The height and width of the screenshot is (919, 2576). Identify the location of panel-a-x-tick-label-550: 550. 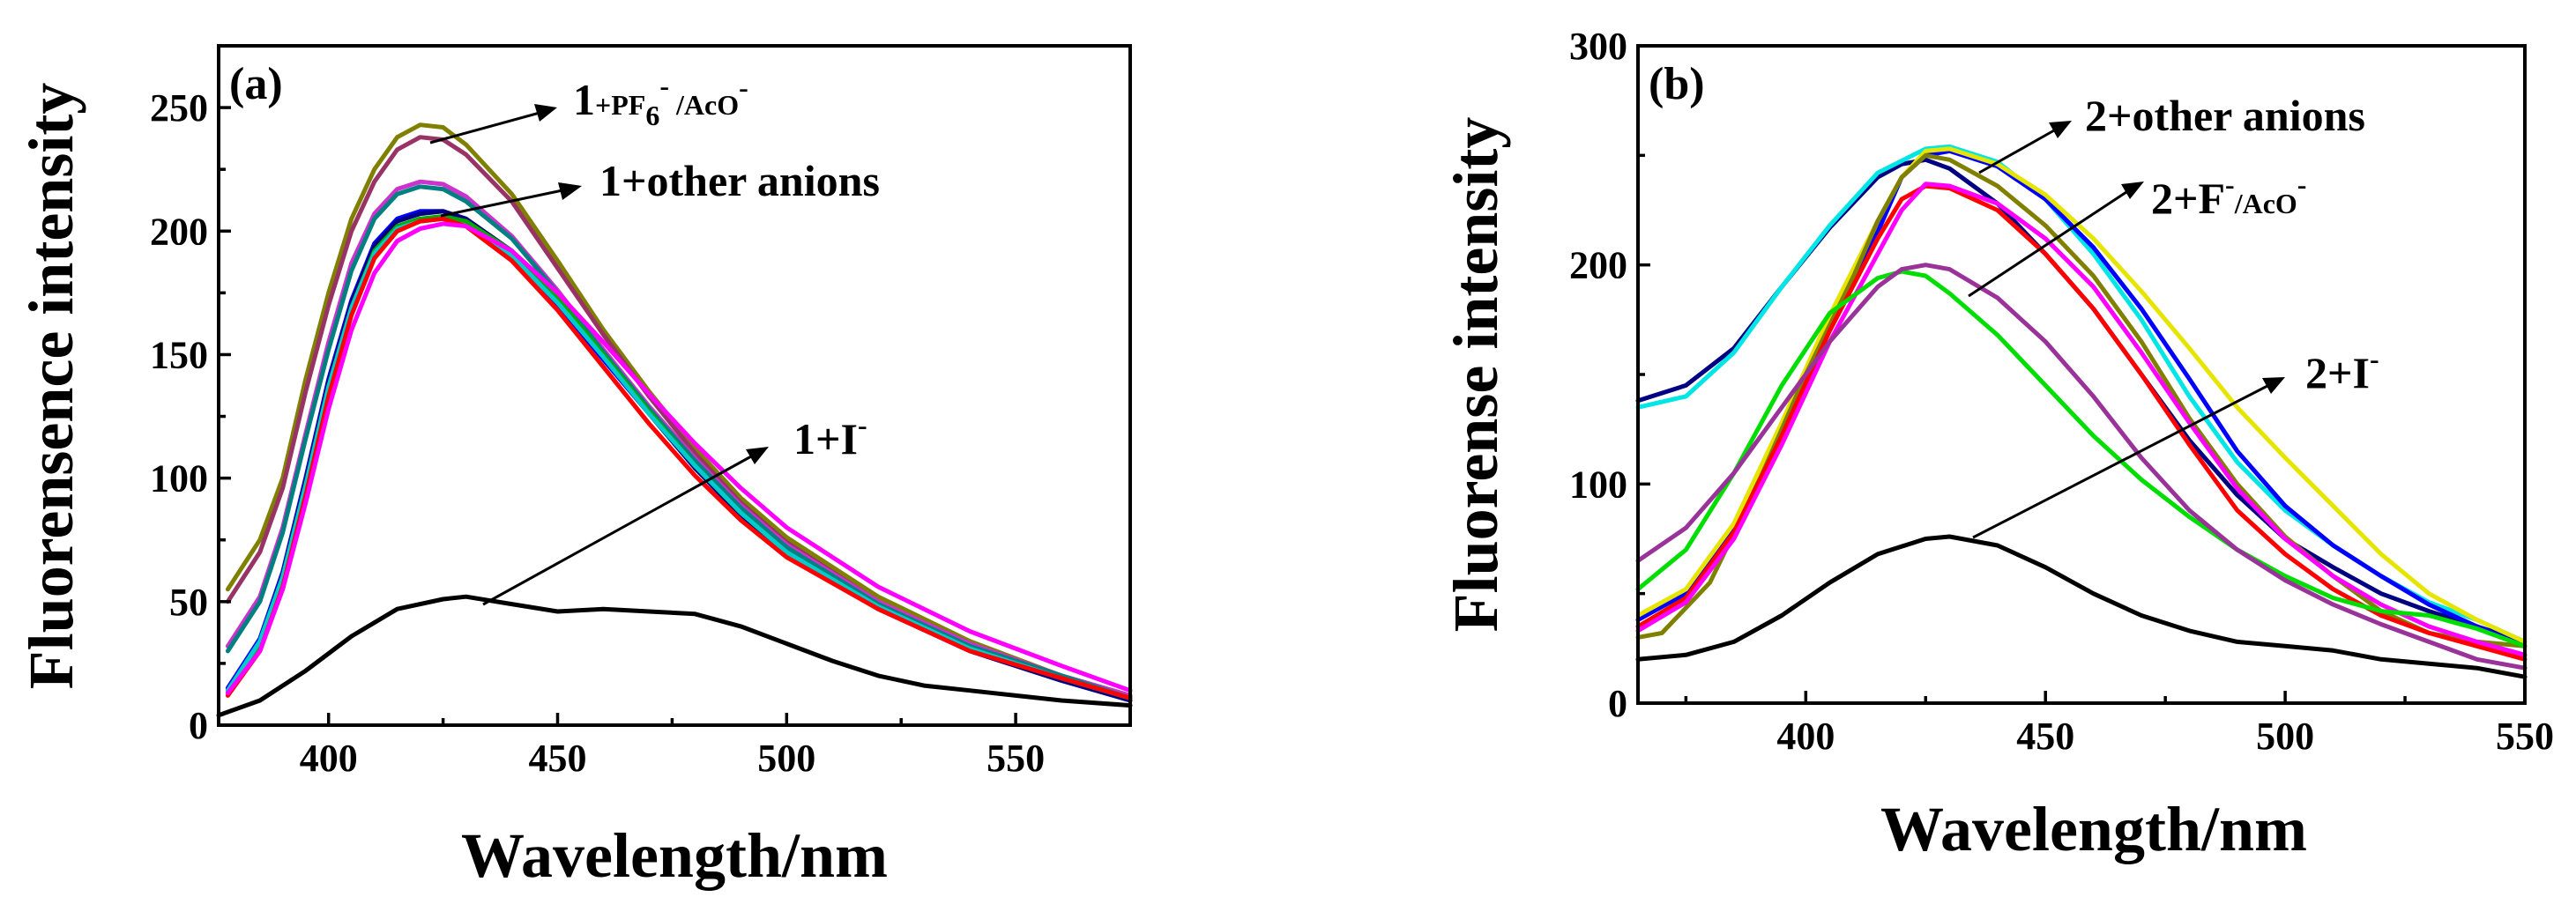
(1015, 758).